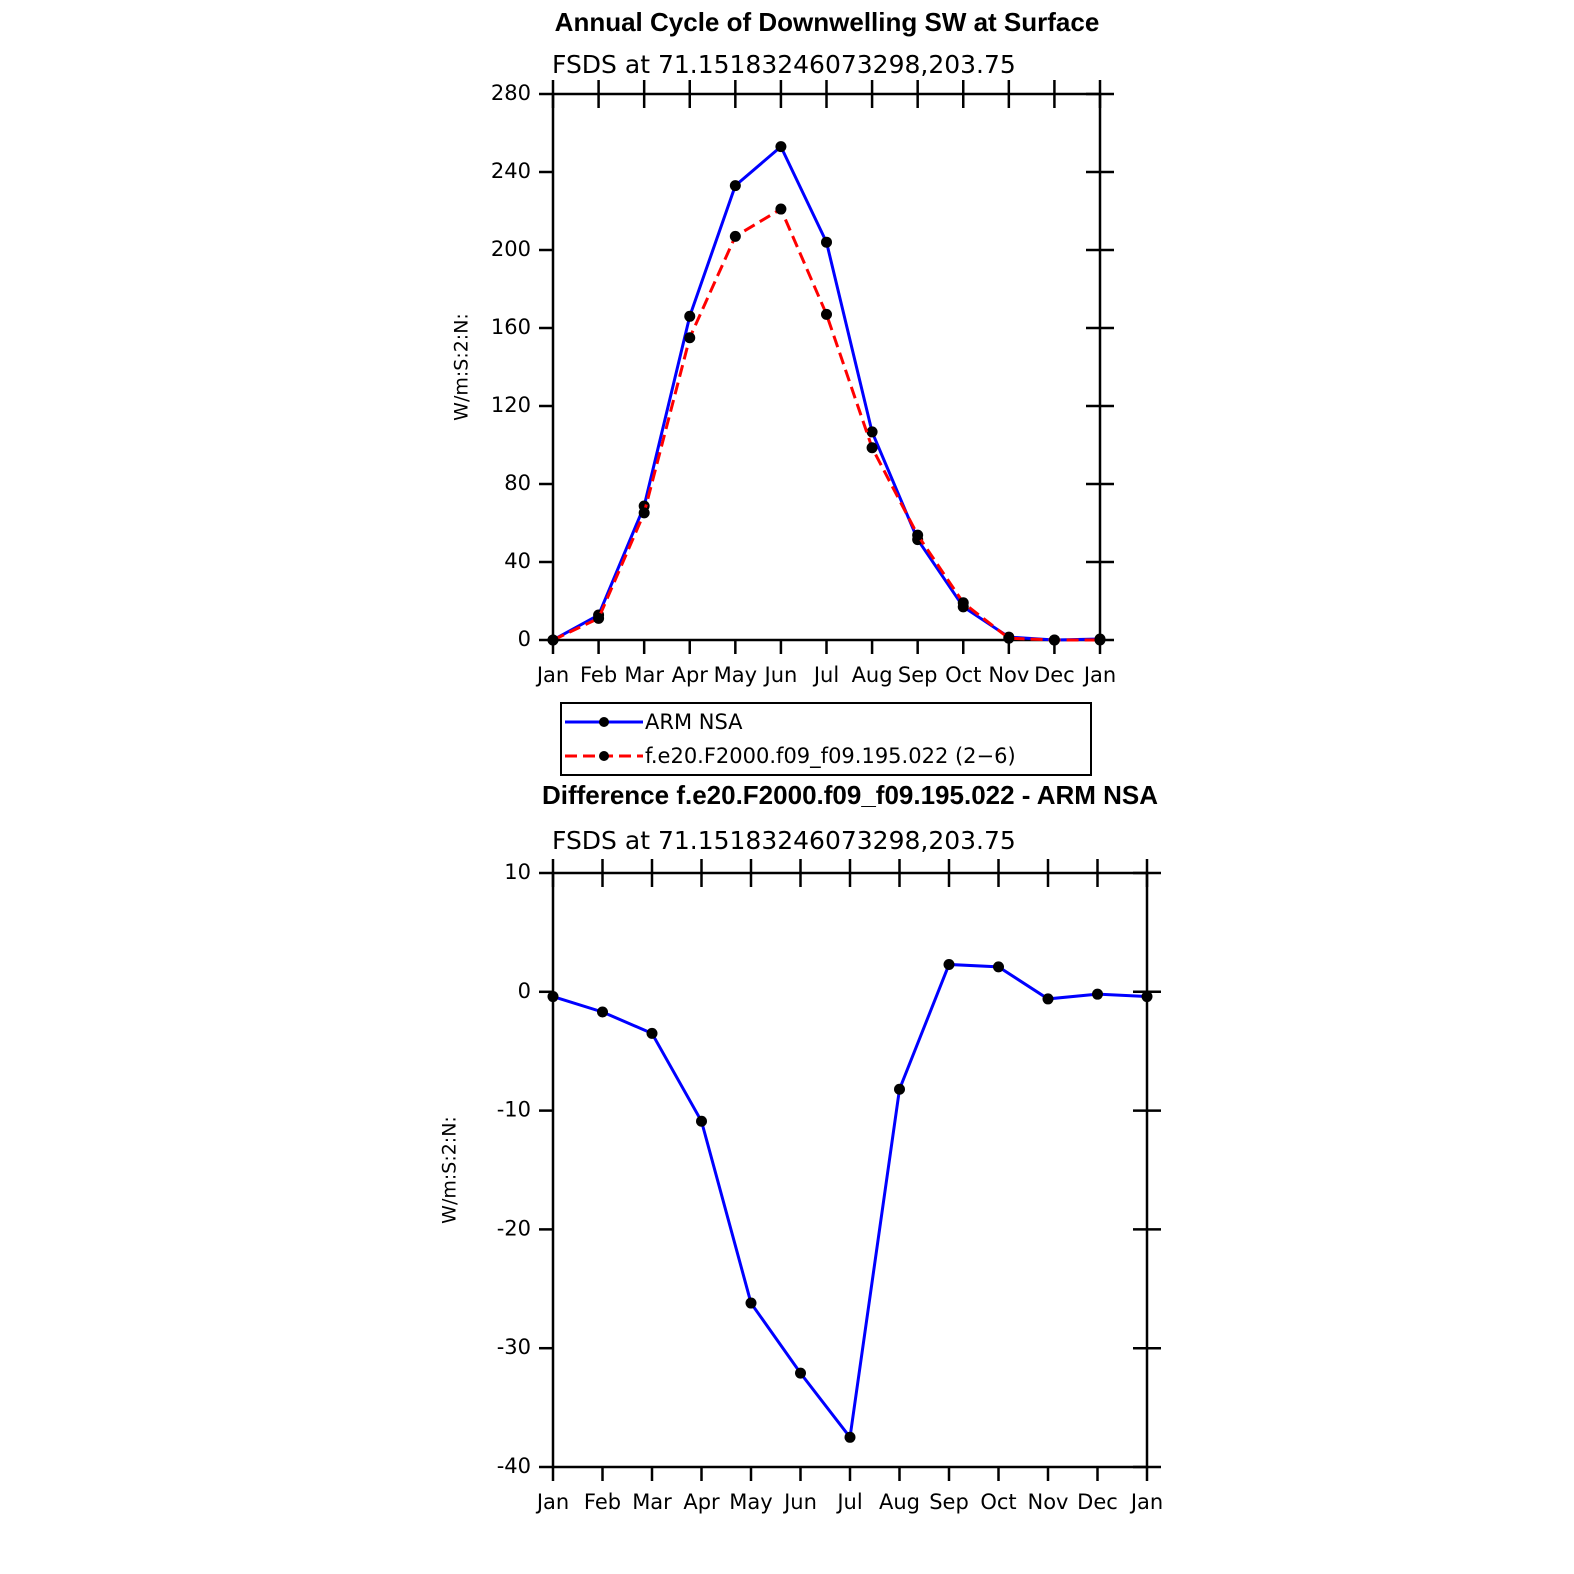 The height and width of the screenshot is (1574, 1574). I want to click on y-tick-label: 200, so click(511, 249).